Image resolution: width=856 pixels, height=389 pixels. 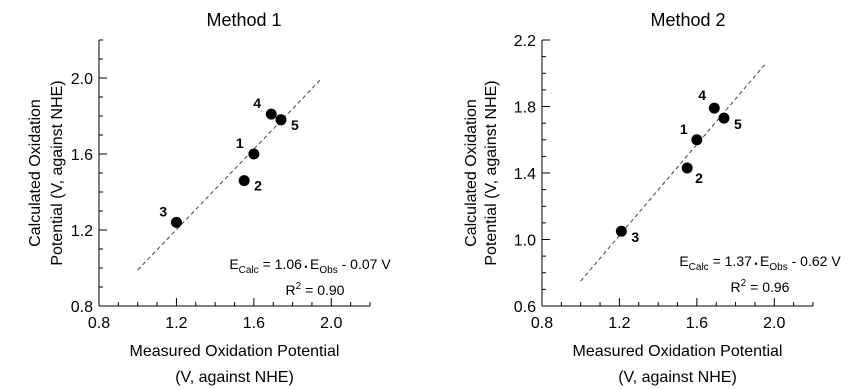 What do you see at coordinates (82, 307) in the screenshot?
I see `y-tick-label: 0.8` at bounding box center [82, 307].